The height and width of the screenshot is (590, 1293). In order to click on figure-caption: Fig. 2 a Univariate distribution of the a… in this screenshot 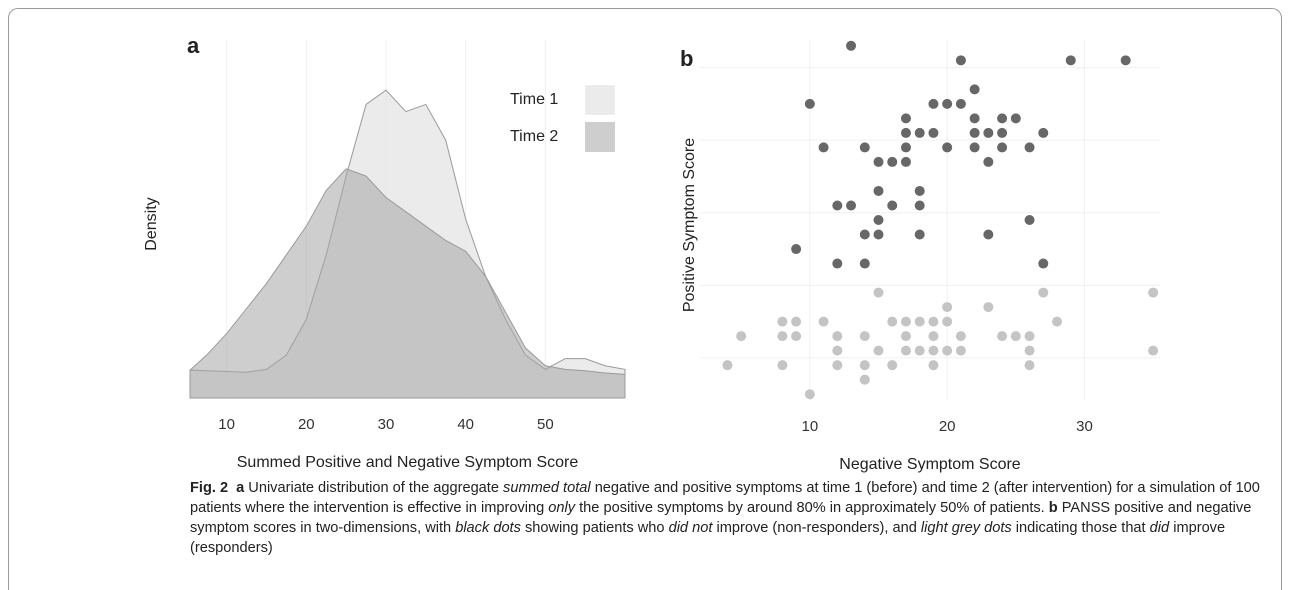, I will do `click(730, 518)`.